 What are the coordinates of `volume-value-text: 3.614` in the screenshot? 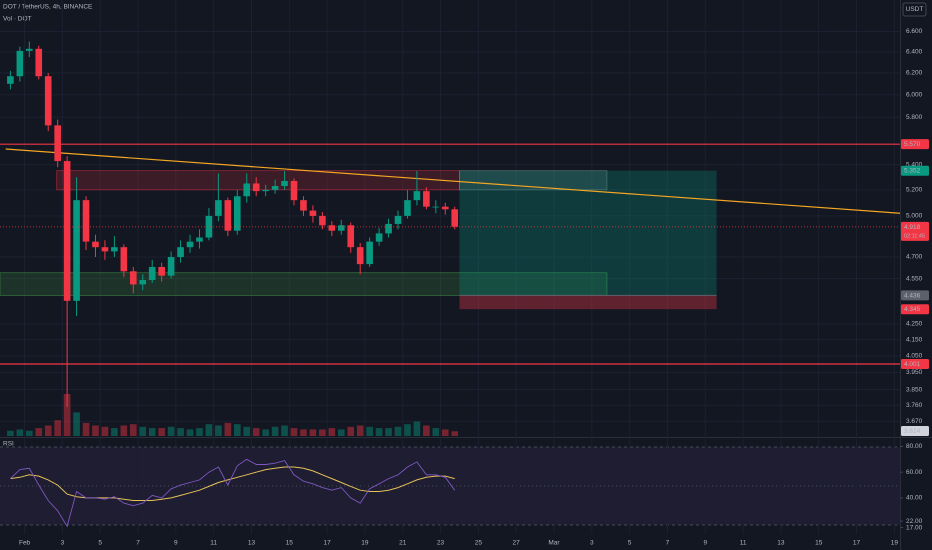 It's located at (912, 431).